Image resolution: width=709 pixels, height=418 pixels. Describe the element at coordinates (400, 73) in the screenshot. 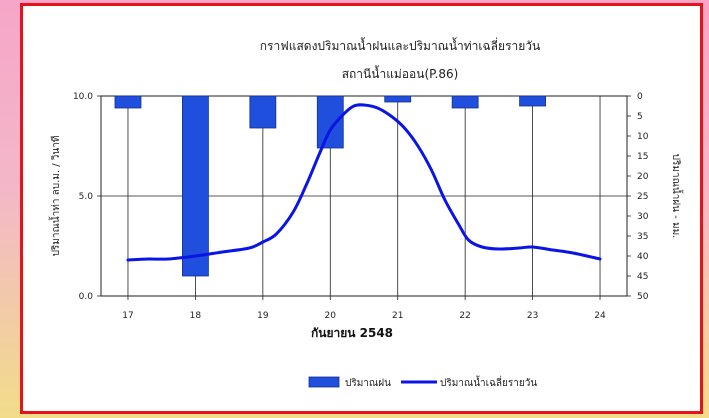

I see `chart-subtitle: สถานีน้ำแม่ออน(P.86)` at that location.